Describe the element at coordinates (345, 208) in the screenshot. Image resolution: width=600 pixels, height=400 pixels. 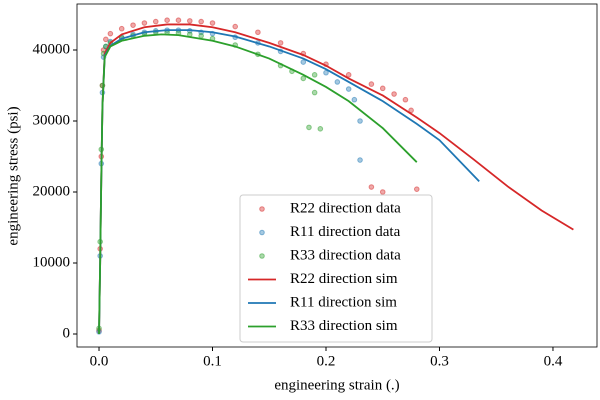
I see `legend-label: R22 direction data` at that location.